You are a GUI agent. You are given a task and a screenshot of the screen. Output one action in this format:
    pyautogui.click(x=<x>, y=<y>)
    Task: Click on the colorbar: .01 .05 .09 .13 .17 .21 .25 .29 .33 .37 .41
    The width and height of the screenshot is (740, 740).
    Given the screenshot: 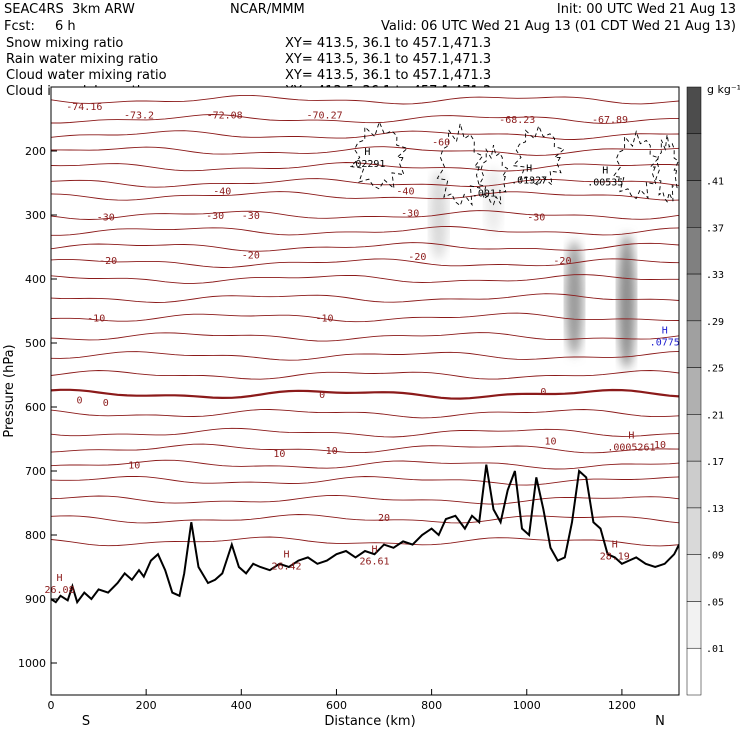 What is the action you would take?
    pyautogui.click(x=705, y=391)
    